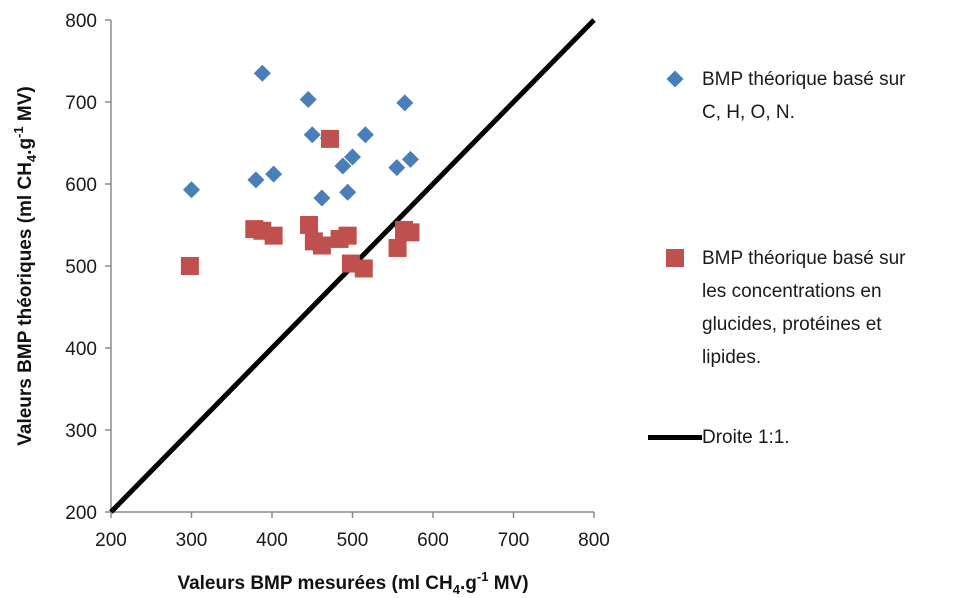 Image resolution: width=971 pixels, height=598 pixels. Describe the element at coordinates (352, 583) in the screenshot. I see `x-axis-title: Valeurs BMP mesurées (ml CH4.g-1 MV)` at that location.